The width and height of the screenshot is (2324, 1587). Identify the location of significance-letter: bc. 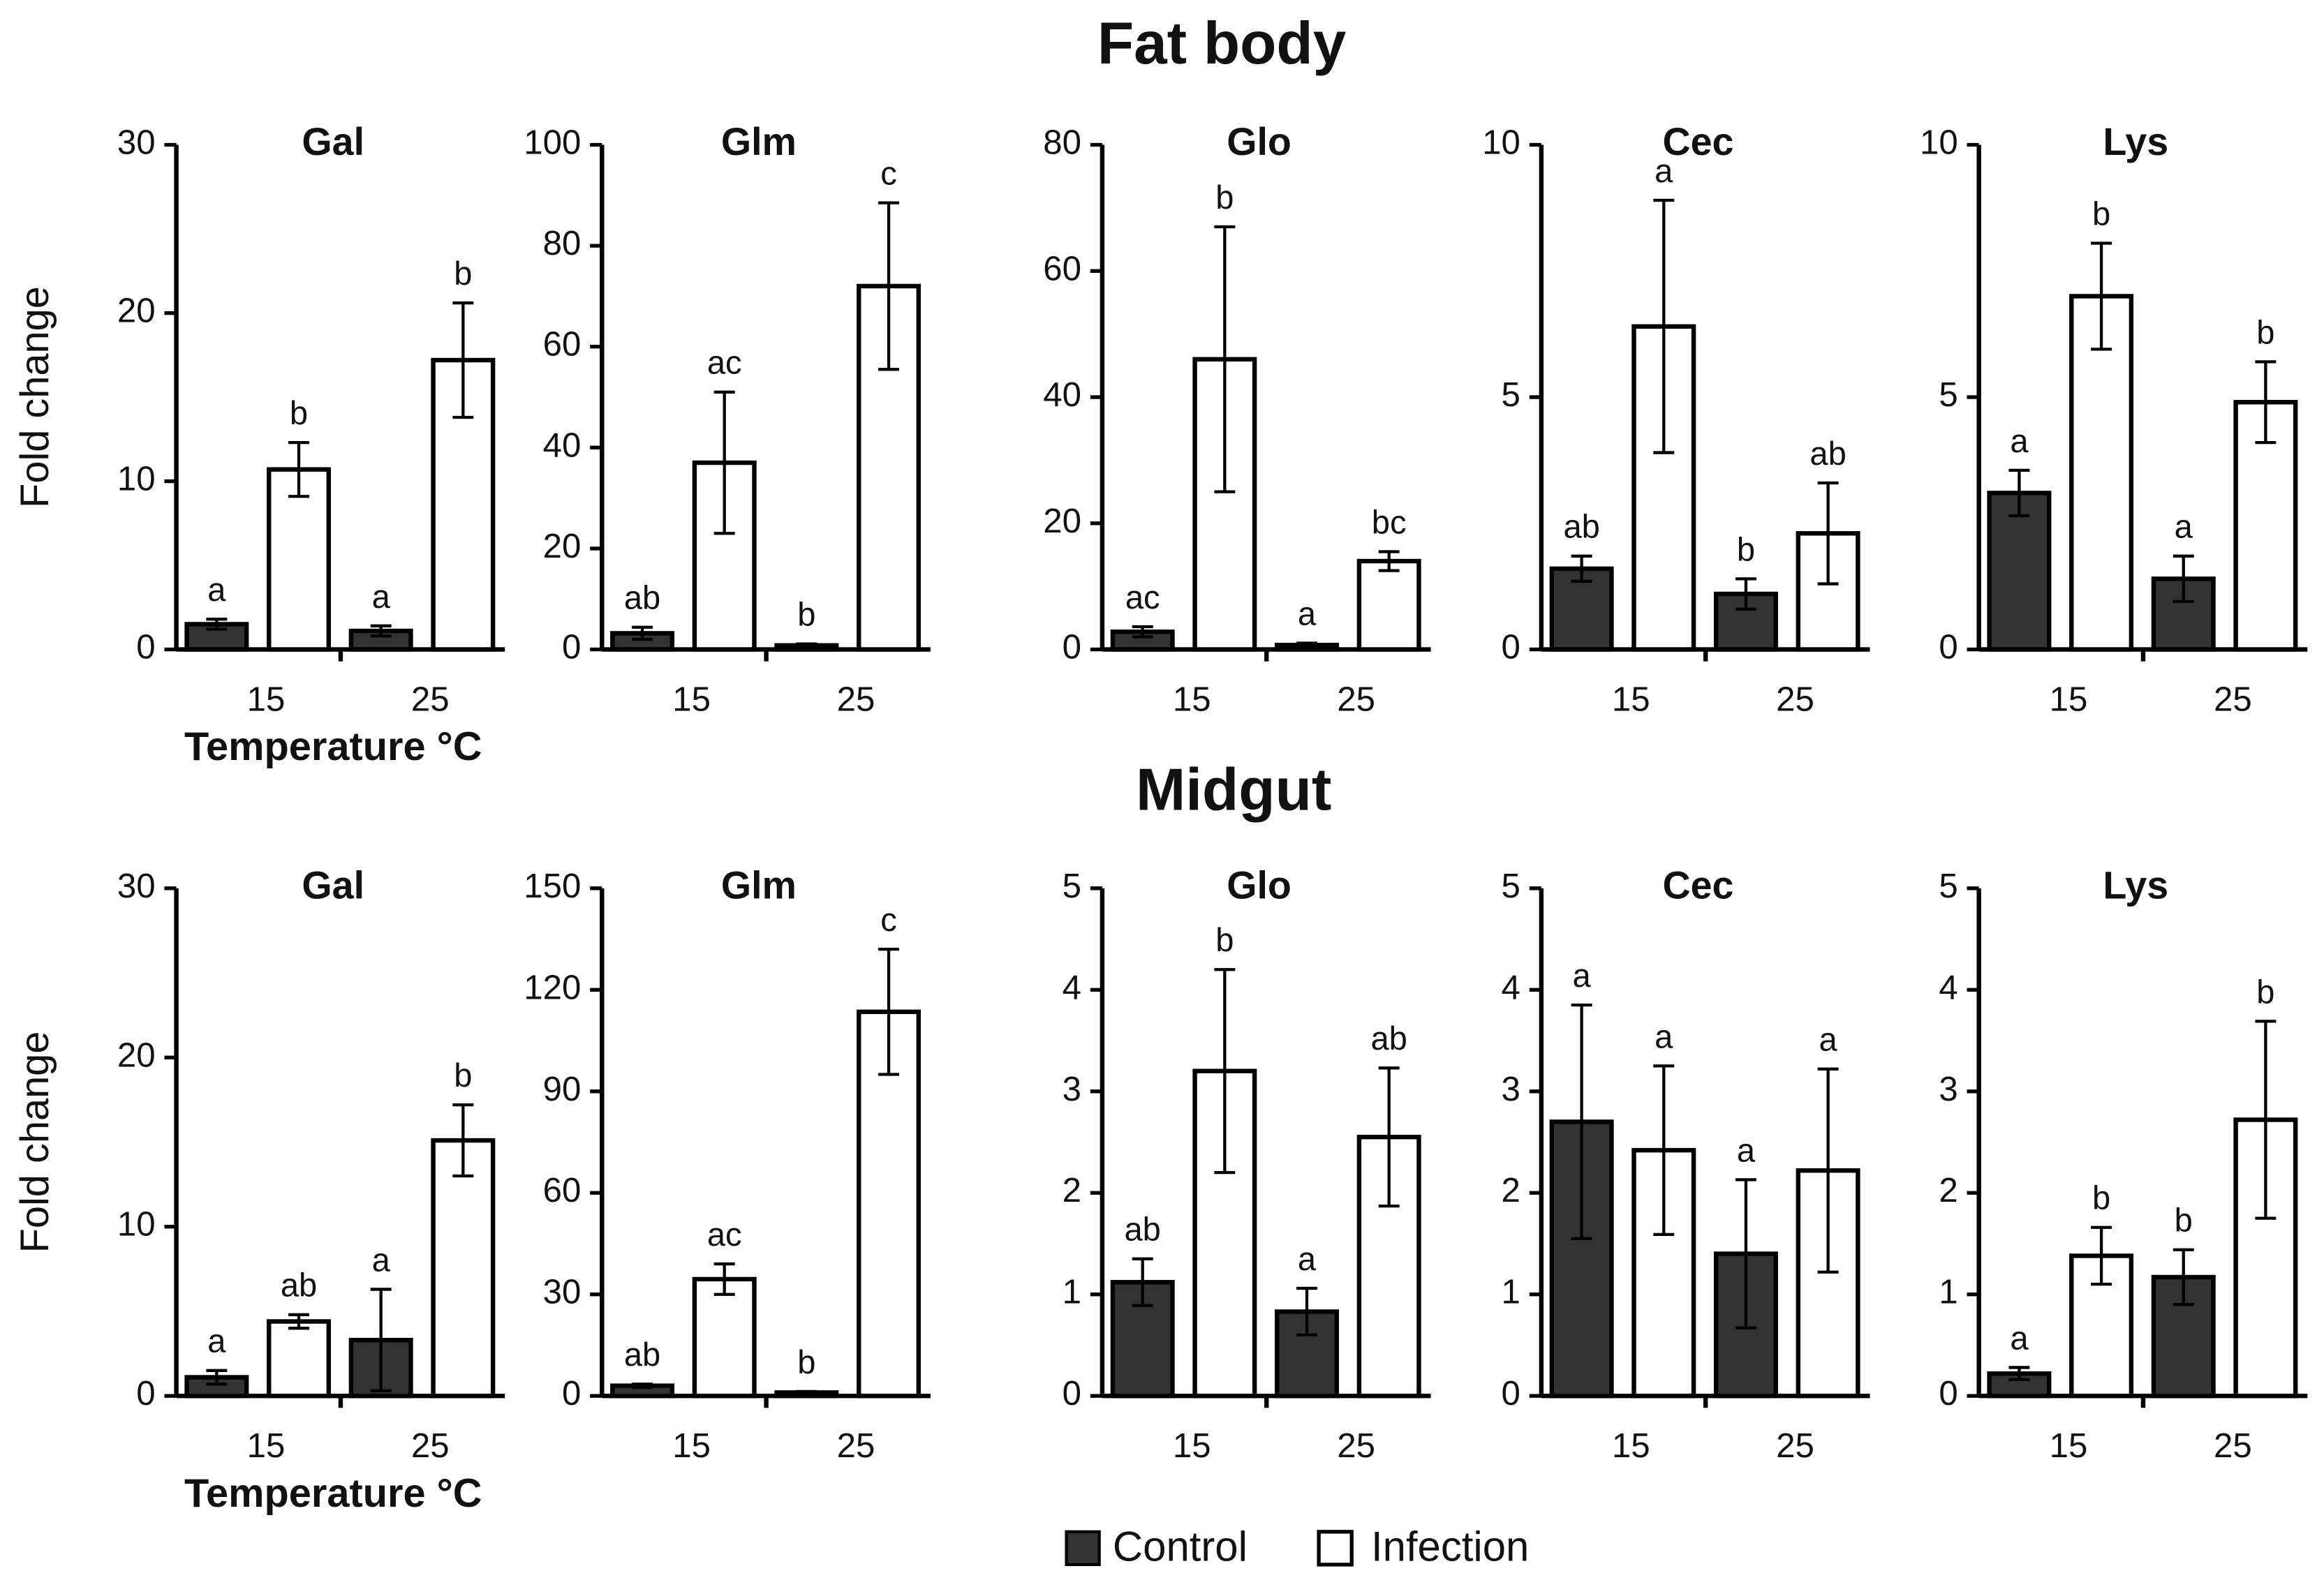
(1389, 521).